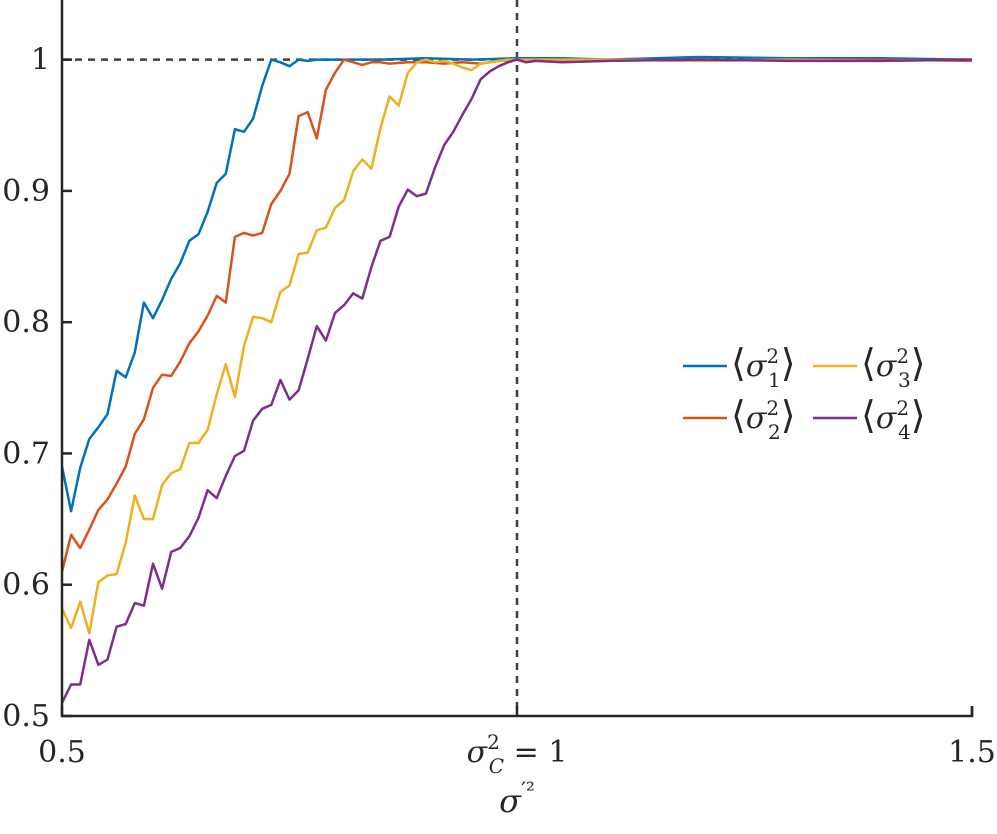  I want to click on y-tick-label: 0.5, so click(26, 716).